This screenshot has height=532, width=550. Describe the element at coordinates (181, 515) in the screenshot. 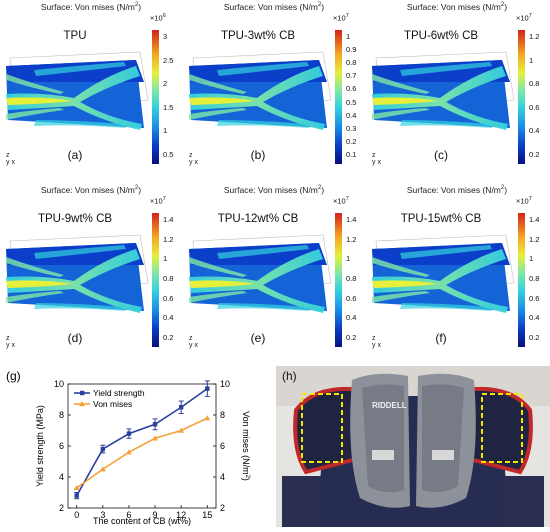

I see `x-tick-label: 12` at that location.